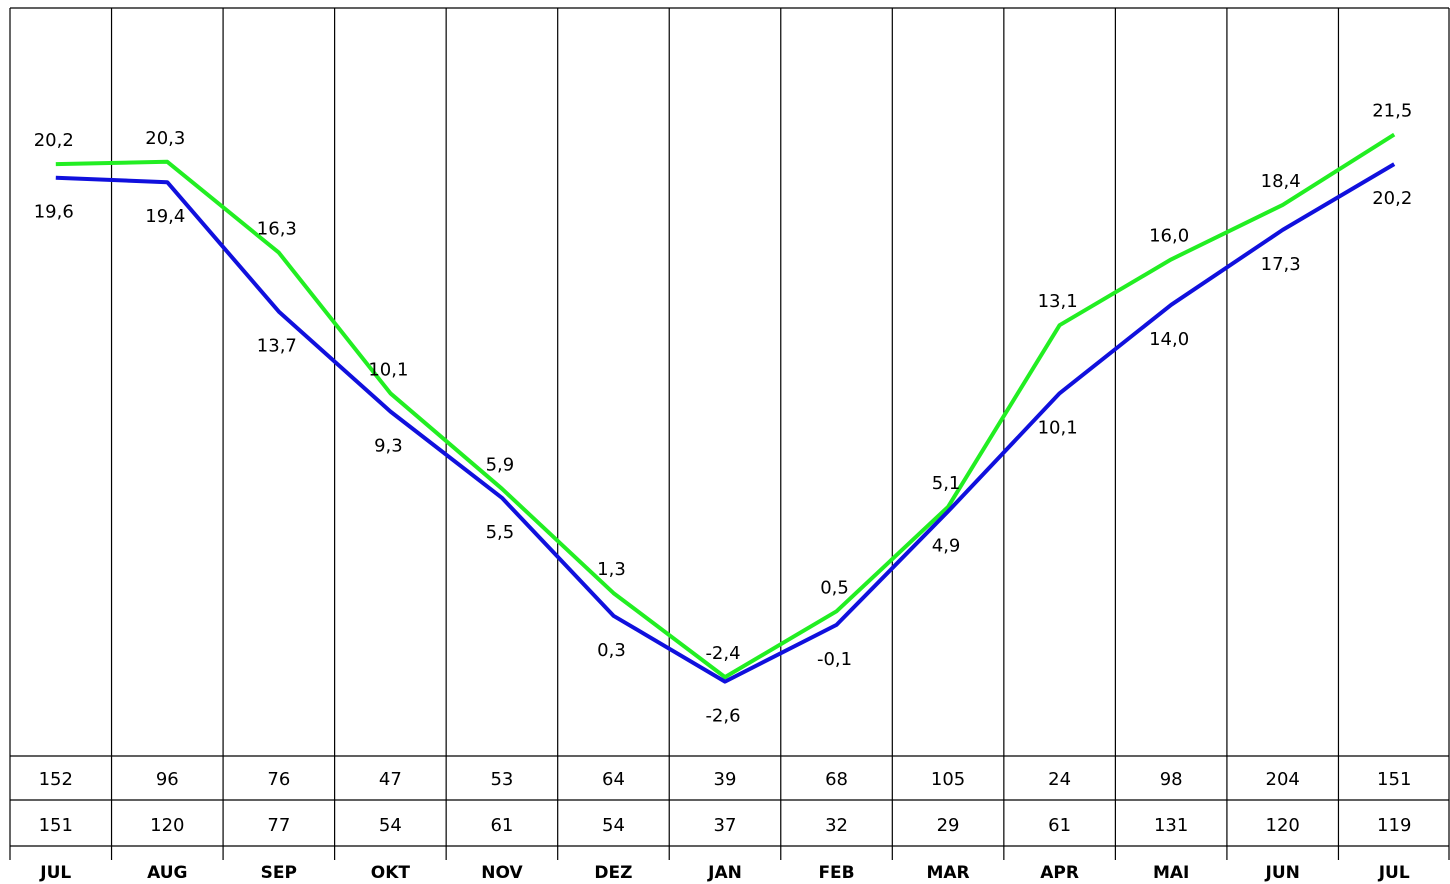 The image size is (1450, 884). What do you see at coordinates (1283, 779) in the screenshot?
I see `table-cell: 204` at bounding box center [1283, 779].